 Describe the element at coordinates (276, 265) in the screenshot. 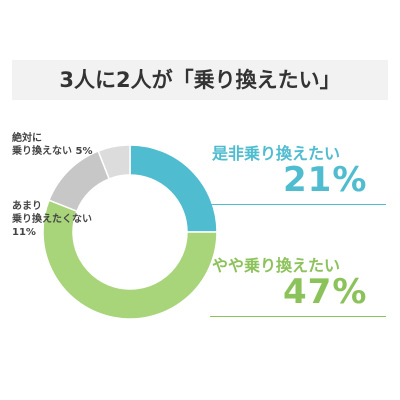

I see `label-yaya-name: やや乗り換えたい` at that location.